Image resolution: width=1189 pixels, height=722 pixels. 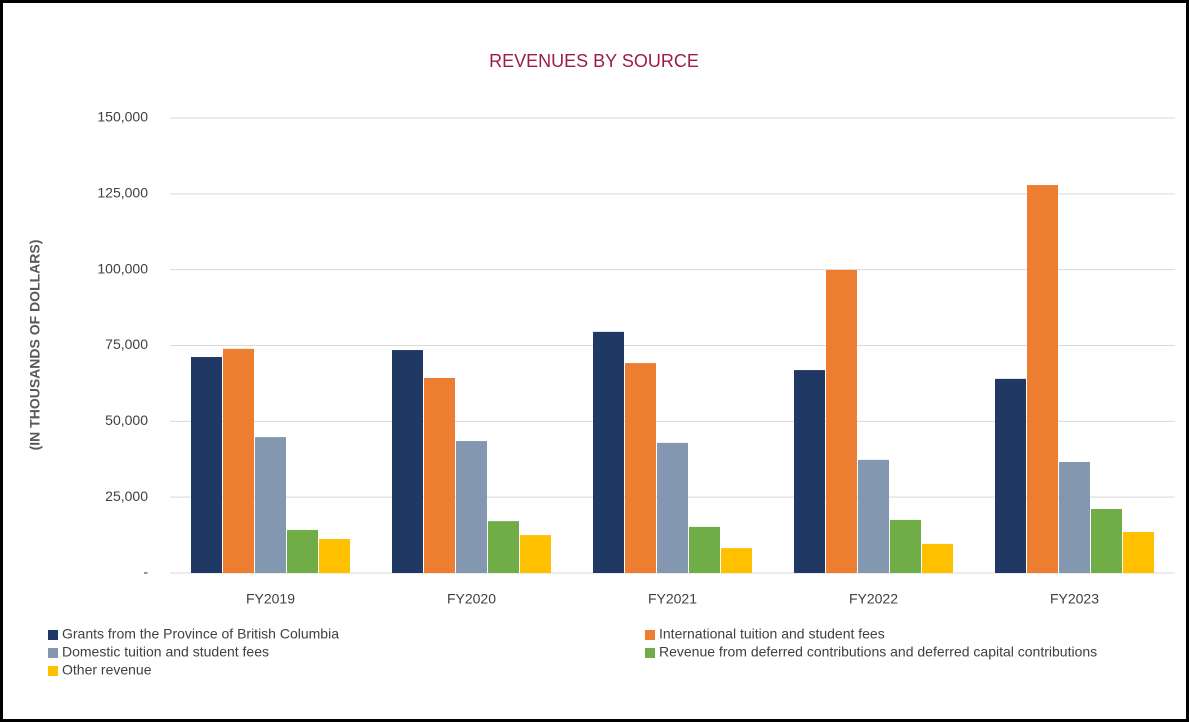 I want to click on y-tick-label: 25,000, so click(x=126, y=496).